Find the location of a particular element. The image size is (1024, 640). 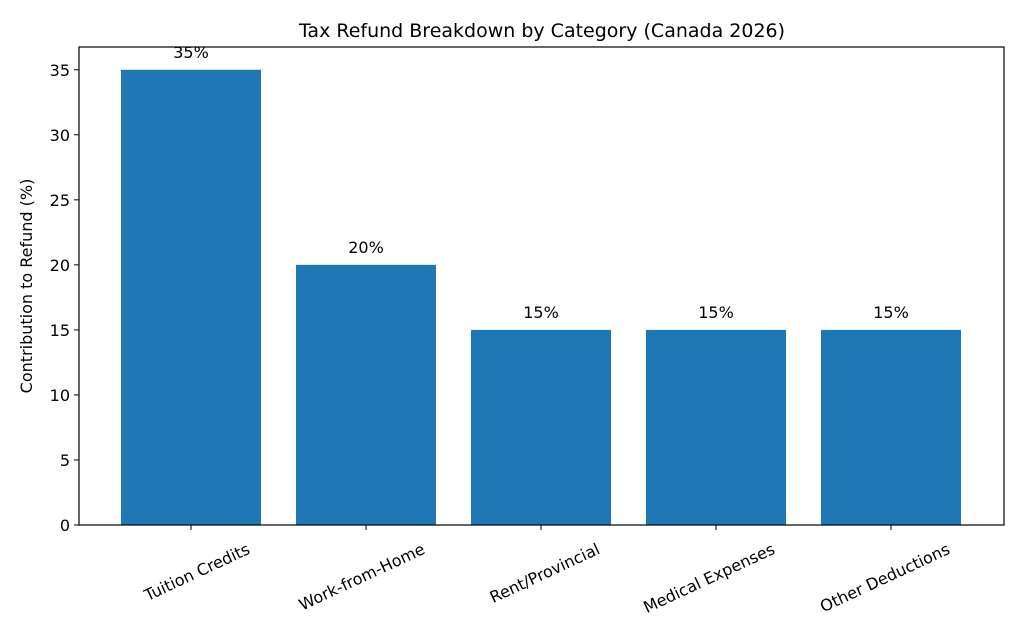

y-tick-label: 5 is located at coordinates (65, 460).